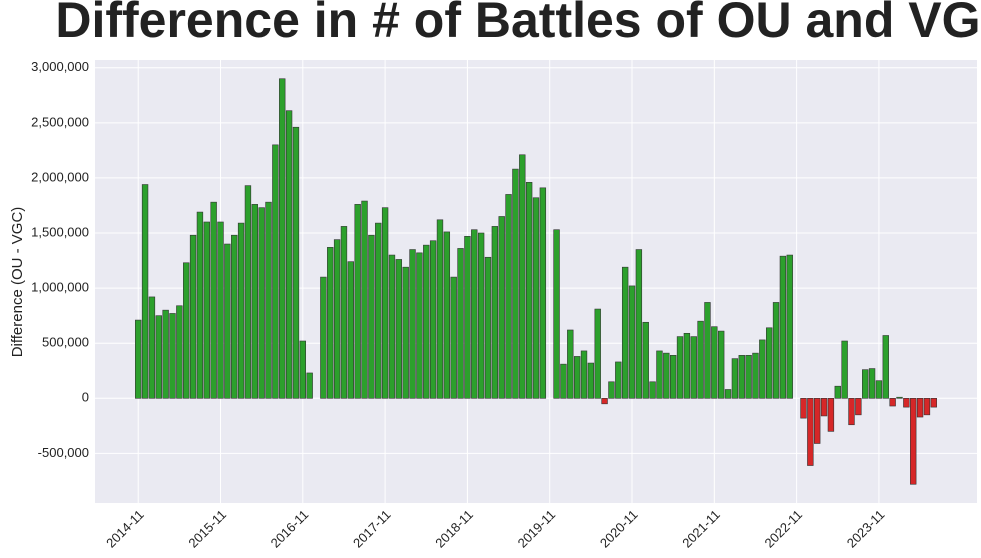 This screenshot has height=558, width=981. I want to click on y-tick-label: 3,000,000, so click(60, 66).